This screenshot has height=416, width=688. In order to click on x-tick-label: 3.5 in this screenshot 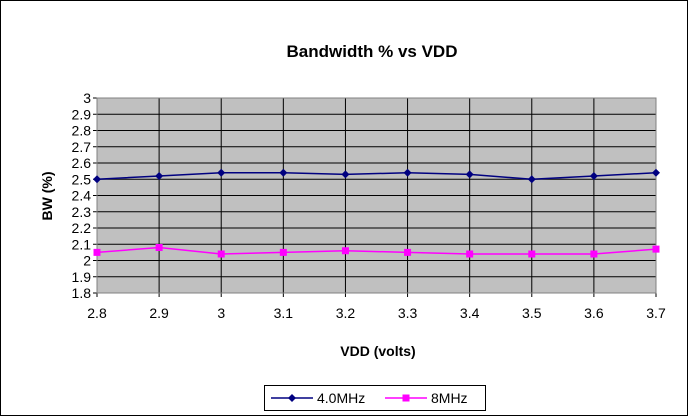, I will do `click(532, 313)`.